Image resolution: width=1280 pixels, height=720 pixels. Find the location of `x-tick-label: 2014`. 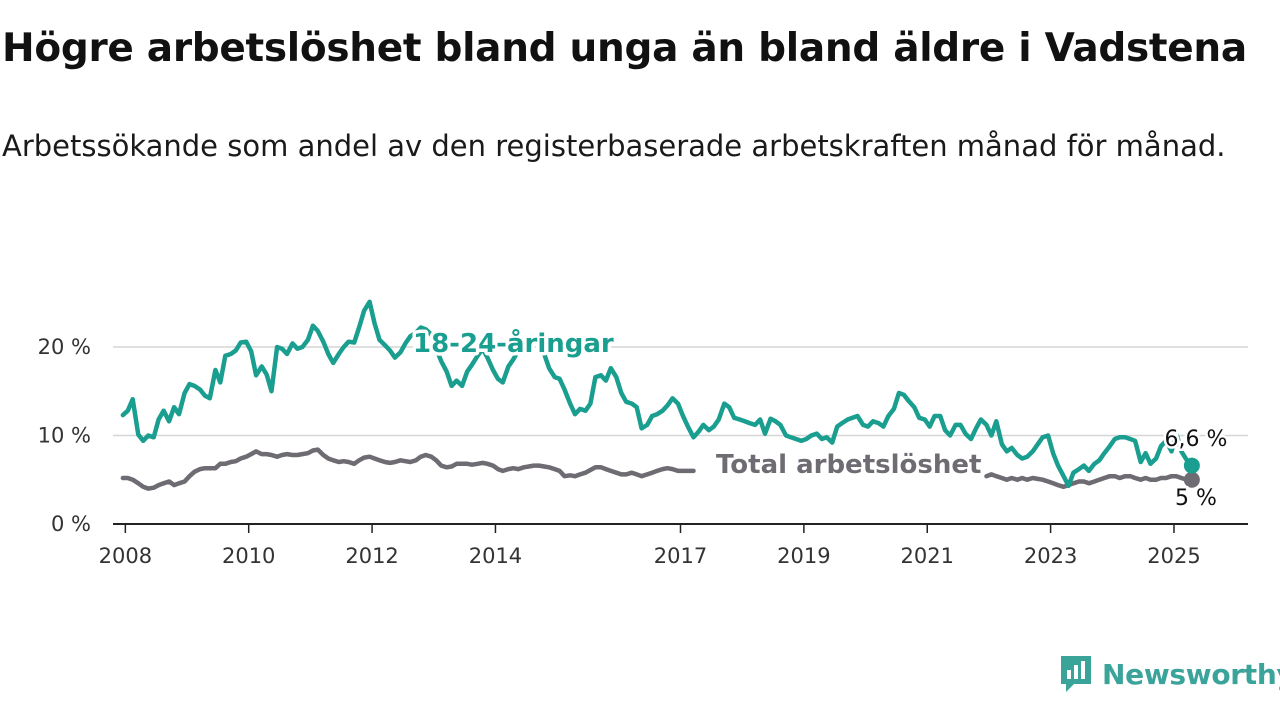

x-tick-label: 2014 is located at coordinates (495, 556).